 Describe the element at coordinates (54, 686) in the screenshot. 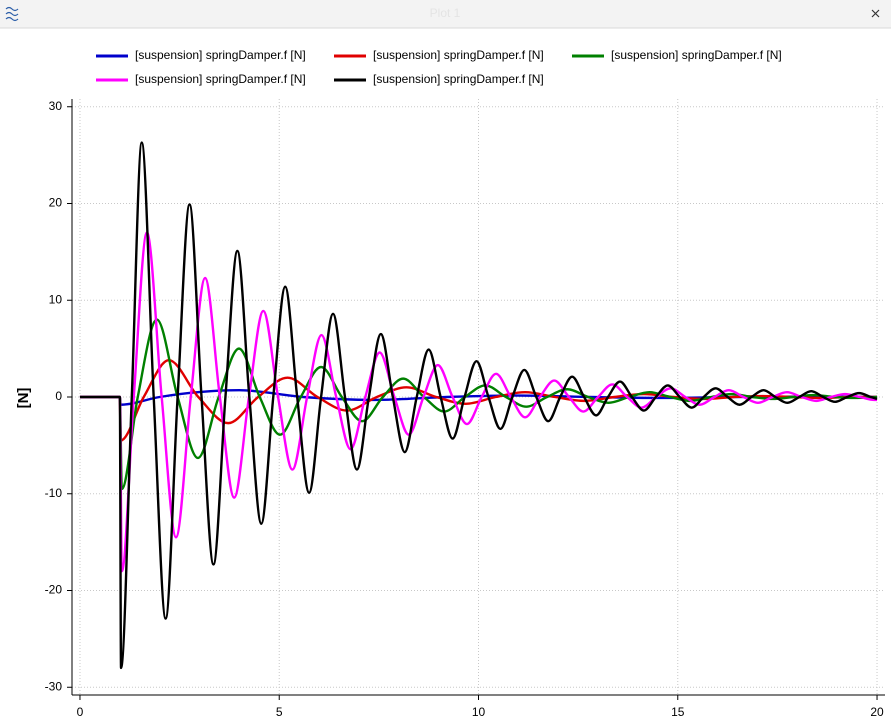

I see `y-tick-label: -30` at that location.